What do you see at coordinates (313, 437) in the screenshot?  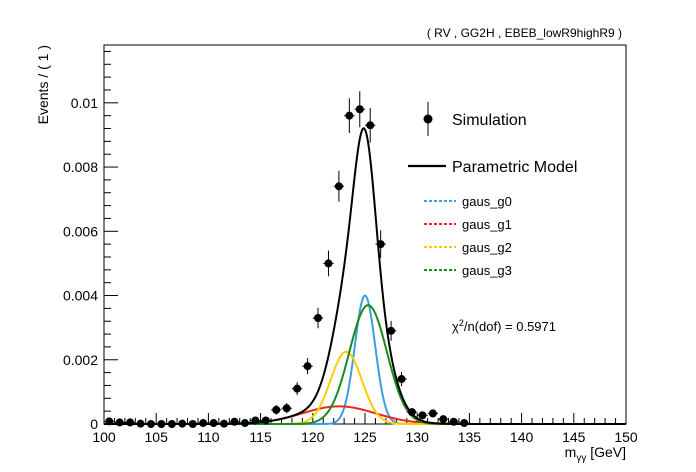 I see `x-tick-label: 120` at bounding box center [313, 437].